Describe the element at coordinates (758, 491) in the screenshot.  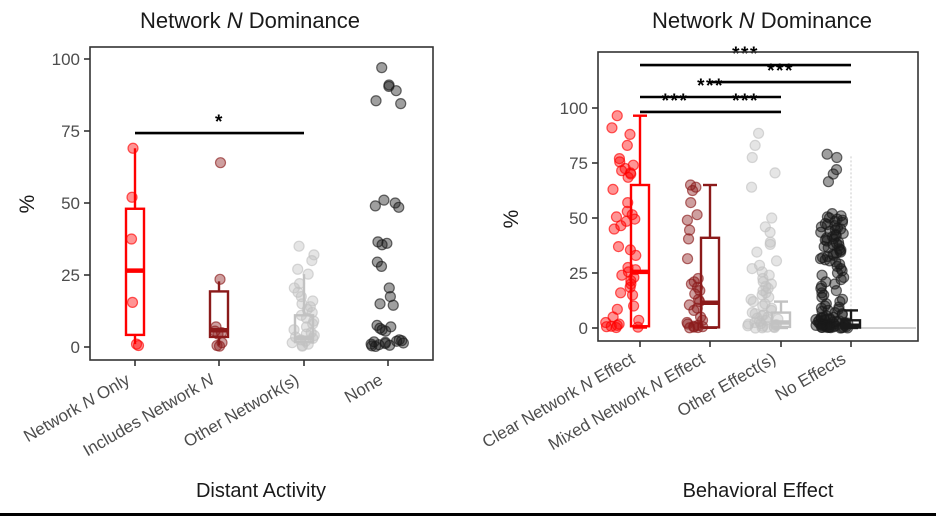
I see `right-x-axis-title: Behavioral Effect` at that location.